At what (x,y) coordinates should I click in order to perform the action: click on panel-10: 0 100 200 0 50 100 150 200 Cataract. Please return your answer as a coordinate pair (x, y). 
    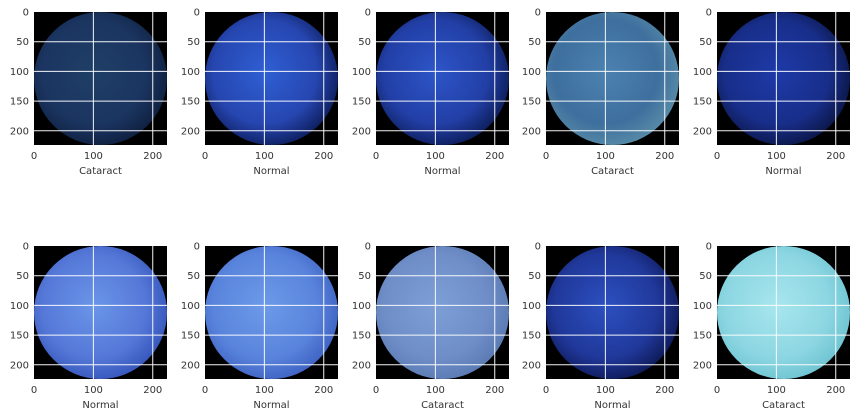
    Looking at the image, I should click on (771, 326).